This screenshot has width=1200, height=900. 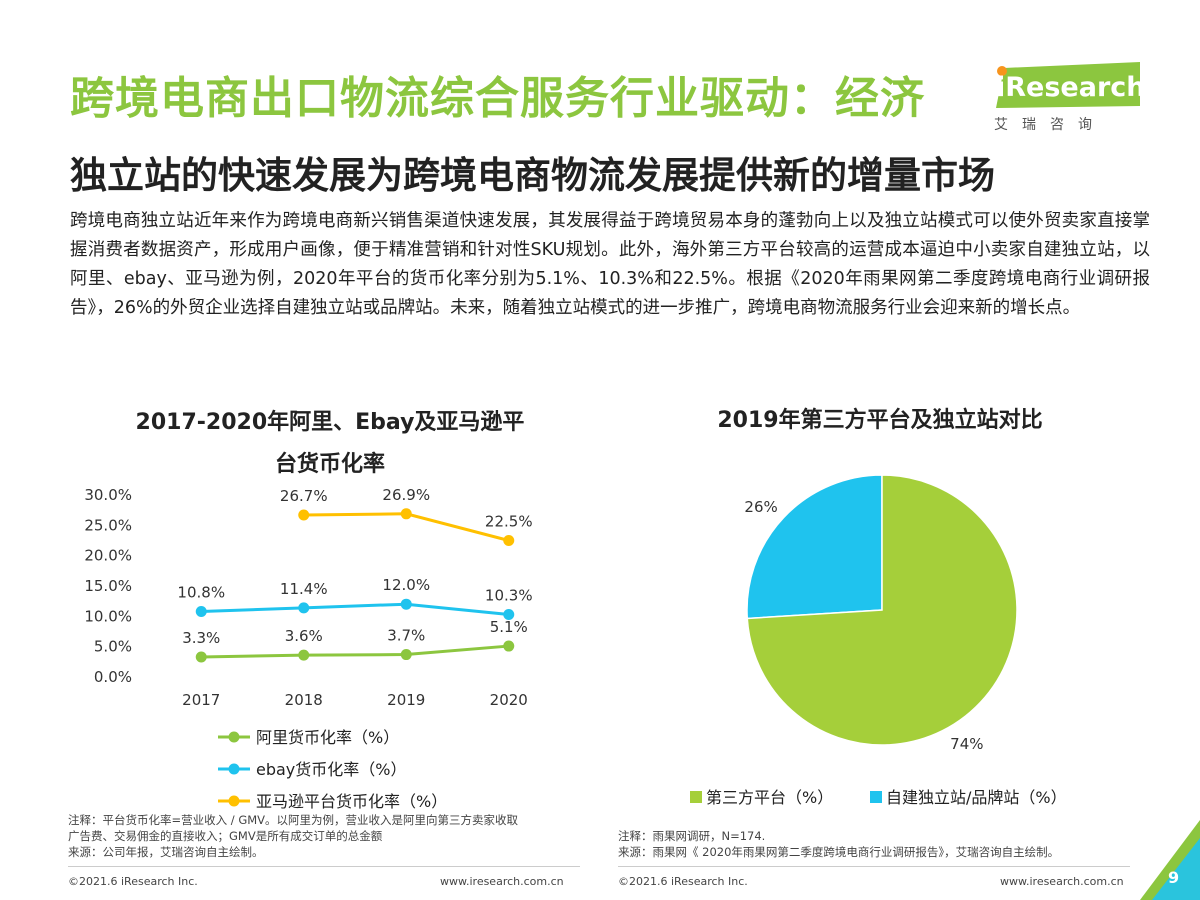 What do you see at coordinates (225, 836) in the screenshot?
I see `left-note-line2: 广告费、交易佣金的直接收入；GMV是所有成交订单的总金额` at bounding box center [225, 836].